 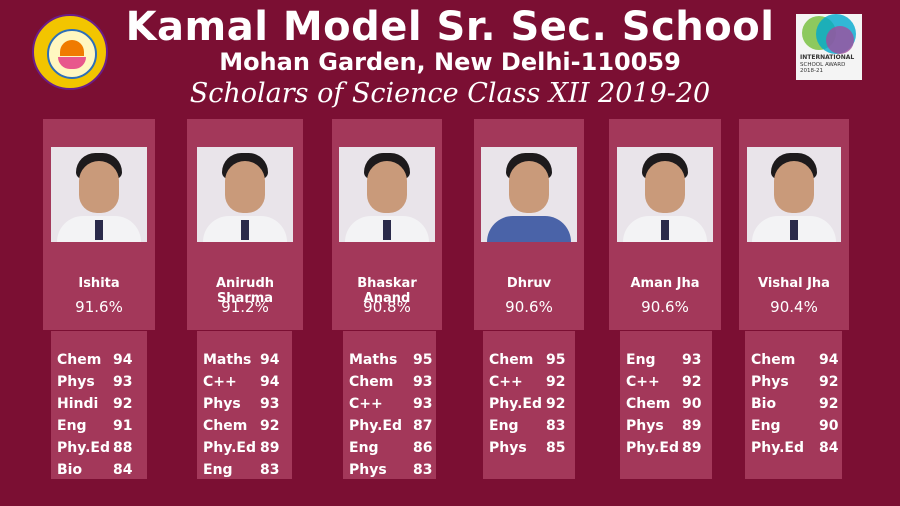 What do you see at coordinates (529, 283) in the screenshot?
I see `student-name: Dhruv` at bounding box center [529, 283].